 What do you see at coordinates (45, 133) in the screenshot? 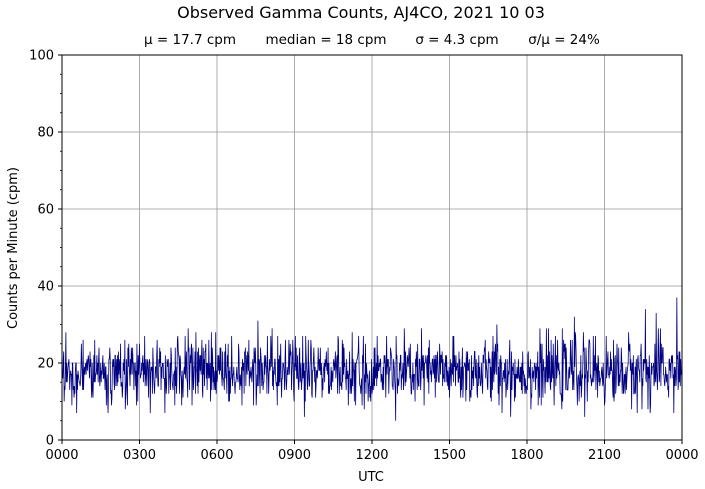
I see `y-tick-label: 80` at bounding box center [45, 133].